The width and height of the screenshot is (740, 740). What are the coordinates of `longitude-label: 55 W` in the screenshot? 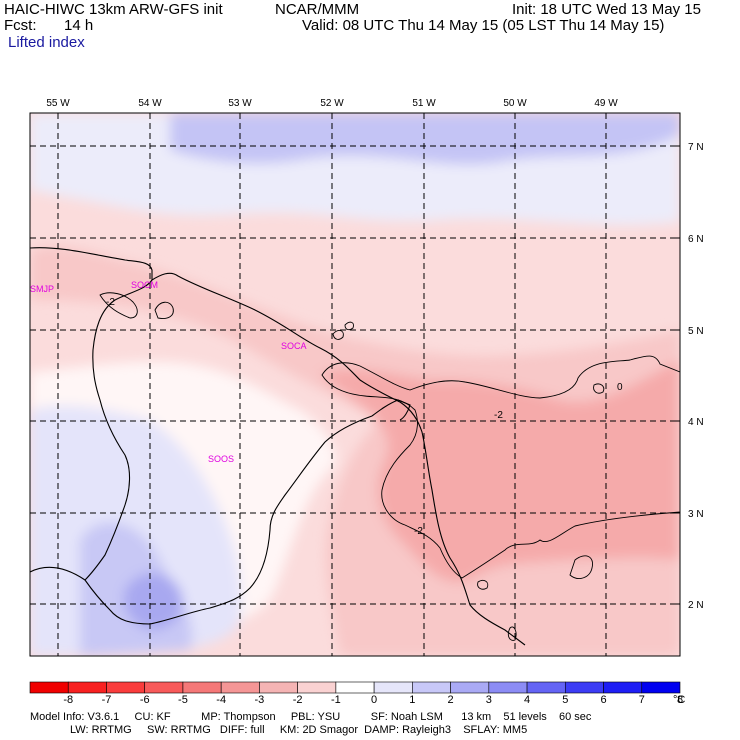 It's located at (58, 103).